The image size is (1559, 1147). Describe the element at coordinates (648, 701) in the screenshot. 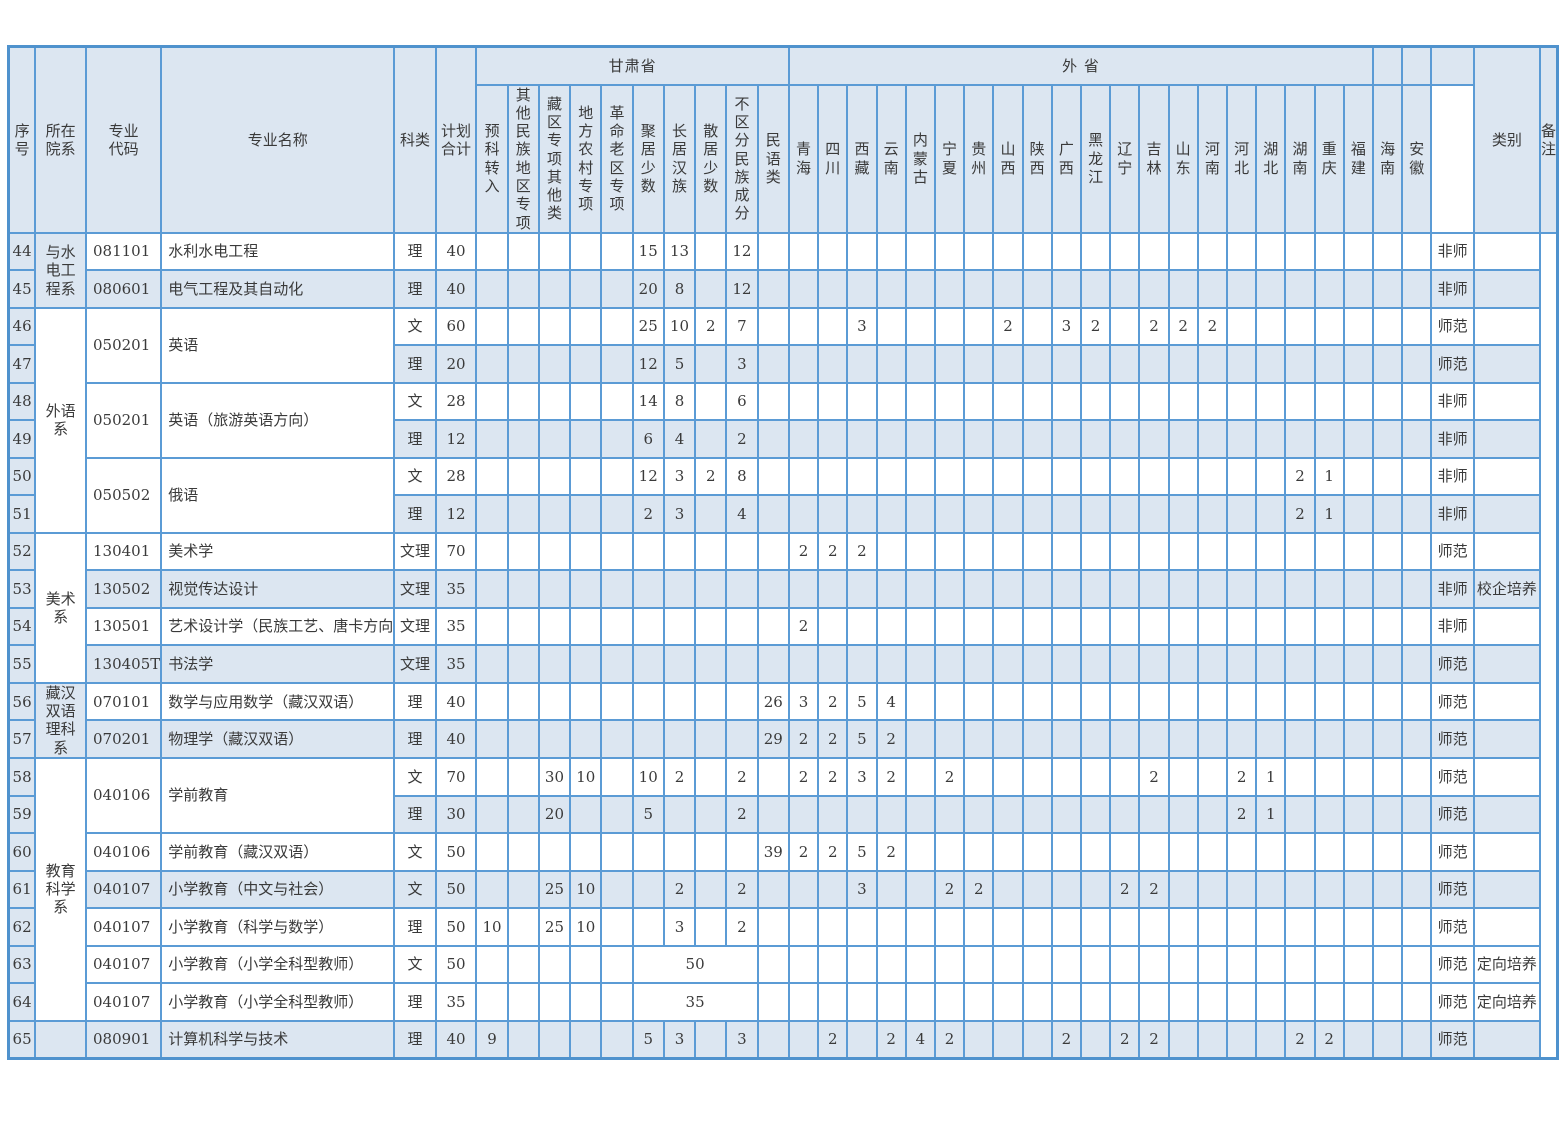

I see `cell-jj` at that location.